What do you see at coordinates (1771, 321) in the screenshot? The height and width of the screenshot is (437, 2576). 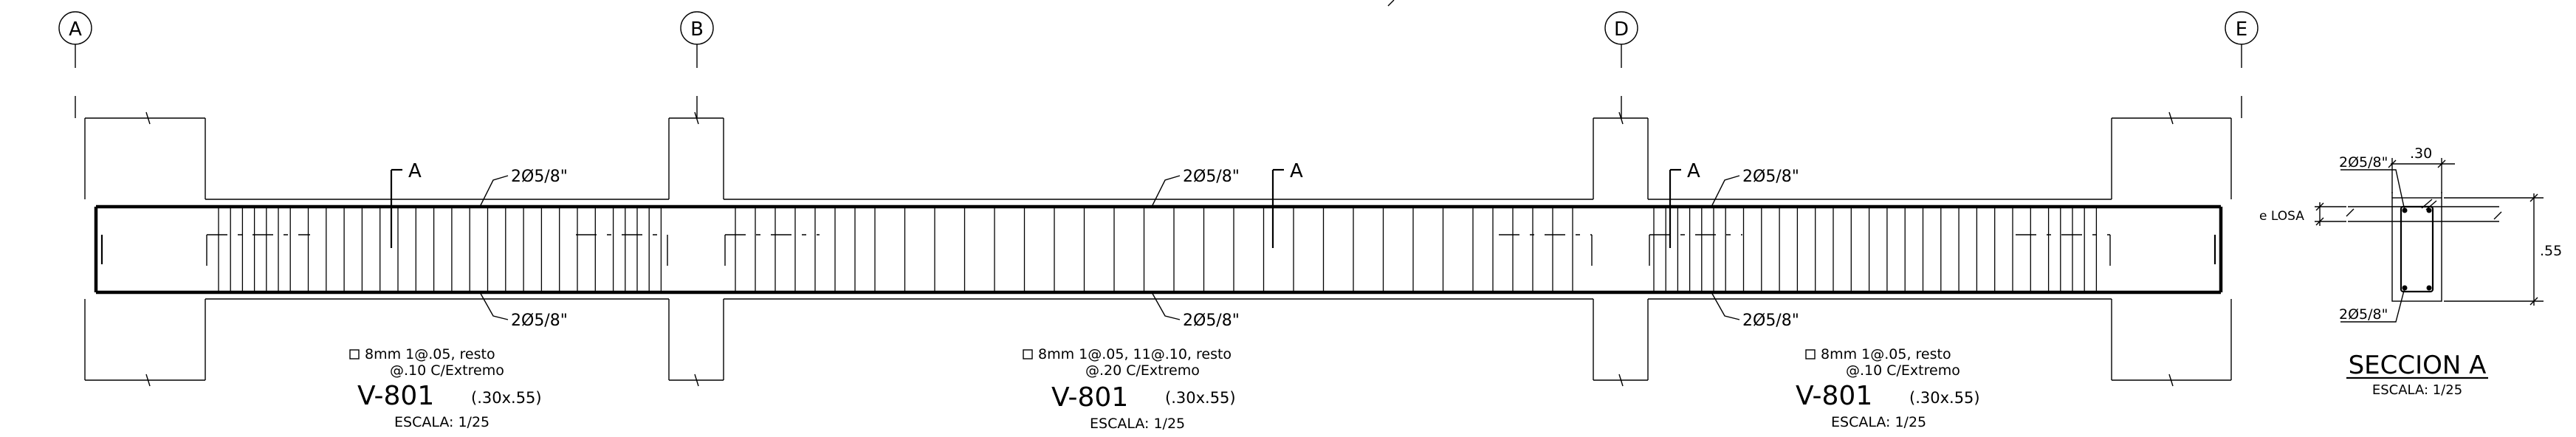 I see `rebar-callout-bottom-3-text: 2Ø5/8"` at bounding box center [1771, 321].